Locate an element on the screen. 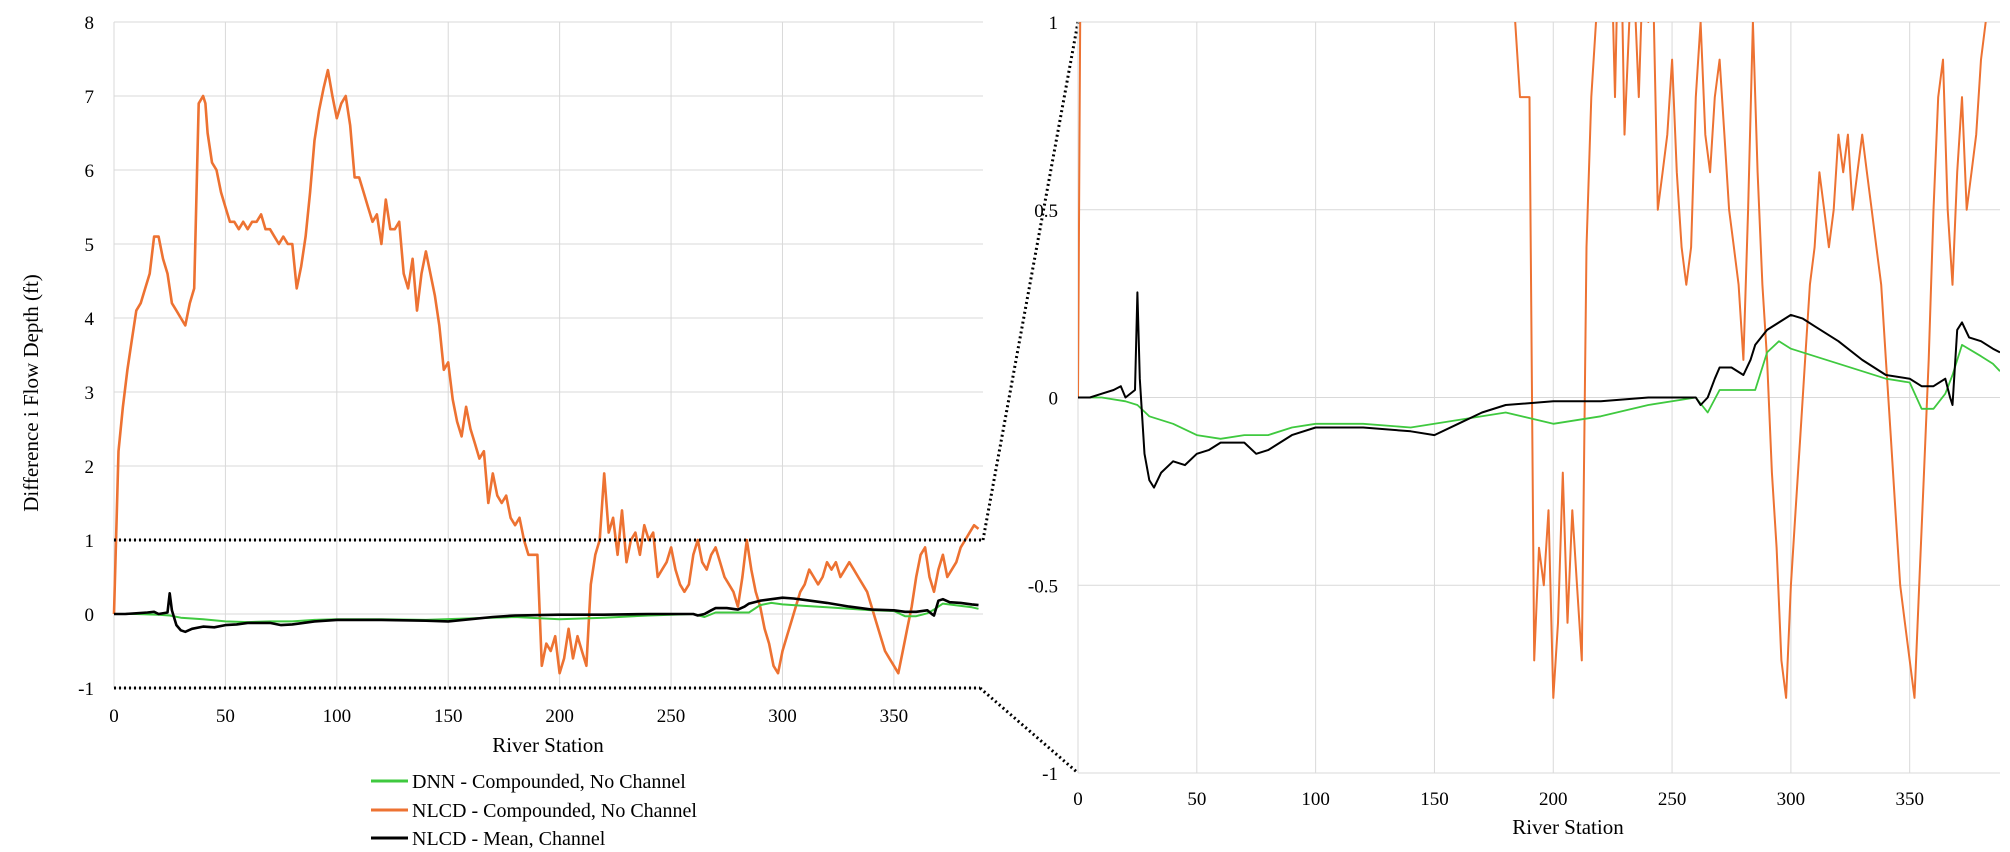  right-x-tick-label: 250 is located at coordinates (1672, 799).